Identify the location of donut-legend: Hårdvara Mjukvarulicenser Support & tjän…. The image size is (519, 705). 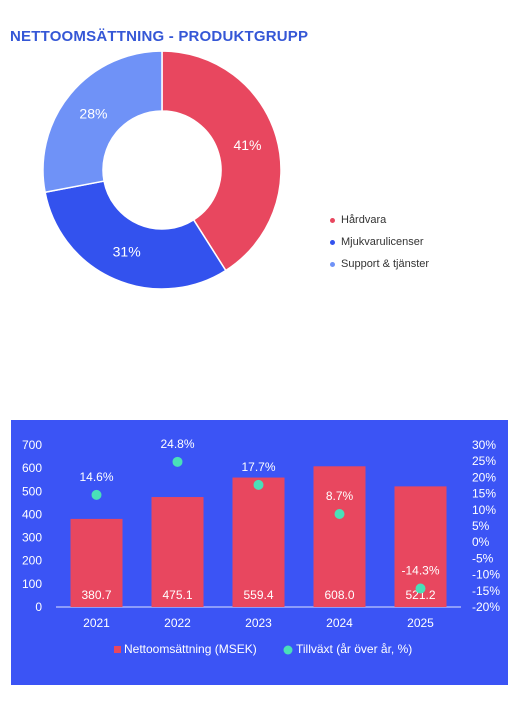
(379, 246).